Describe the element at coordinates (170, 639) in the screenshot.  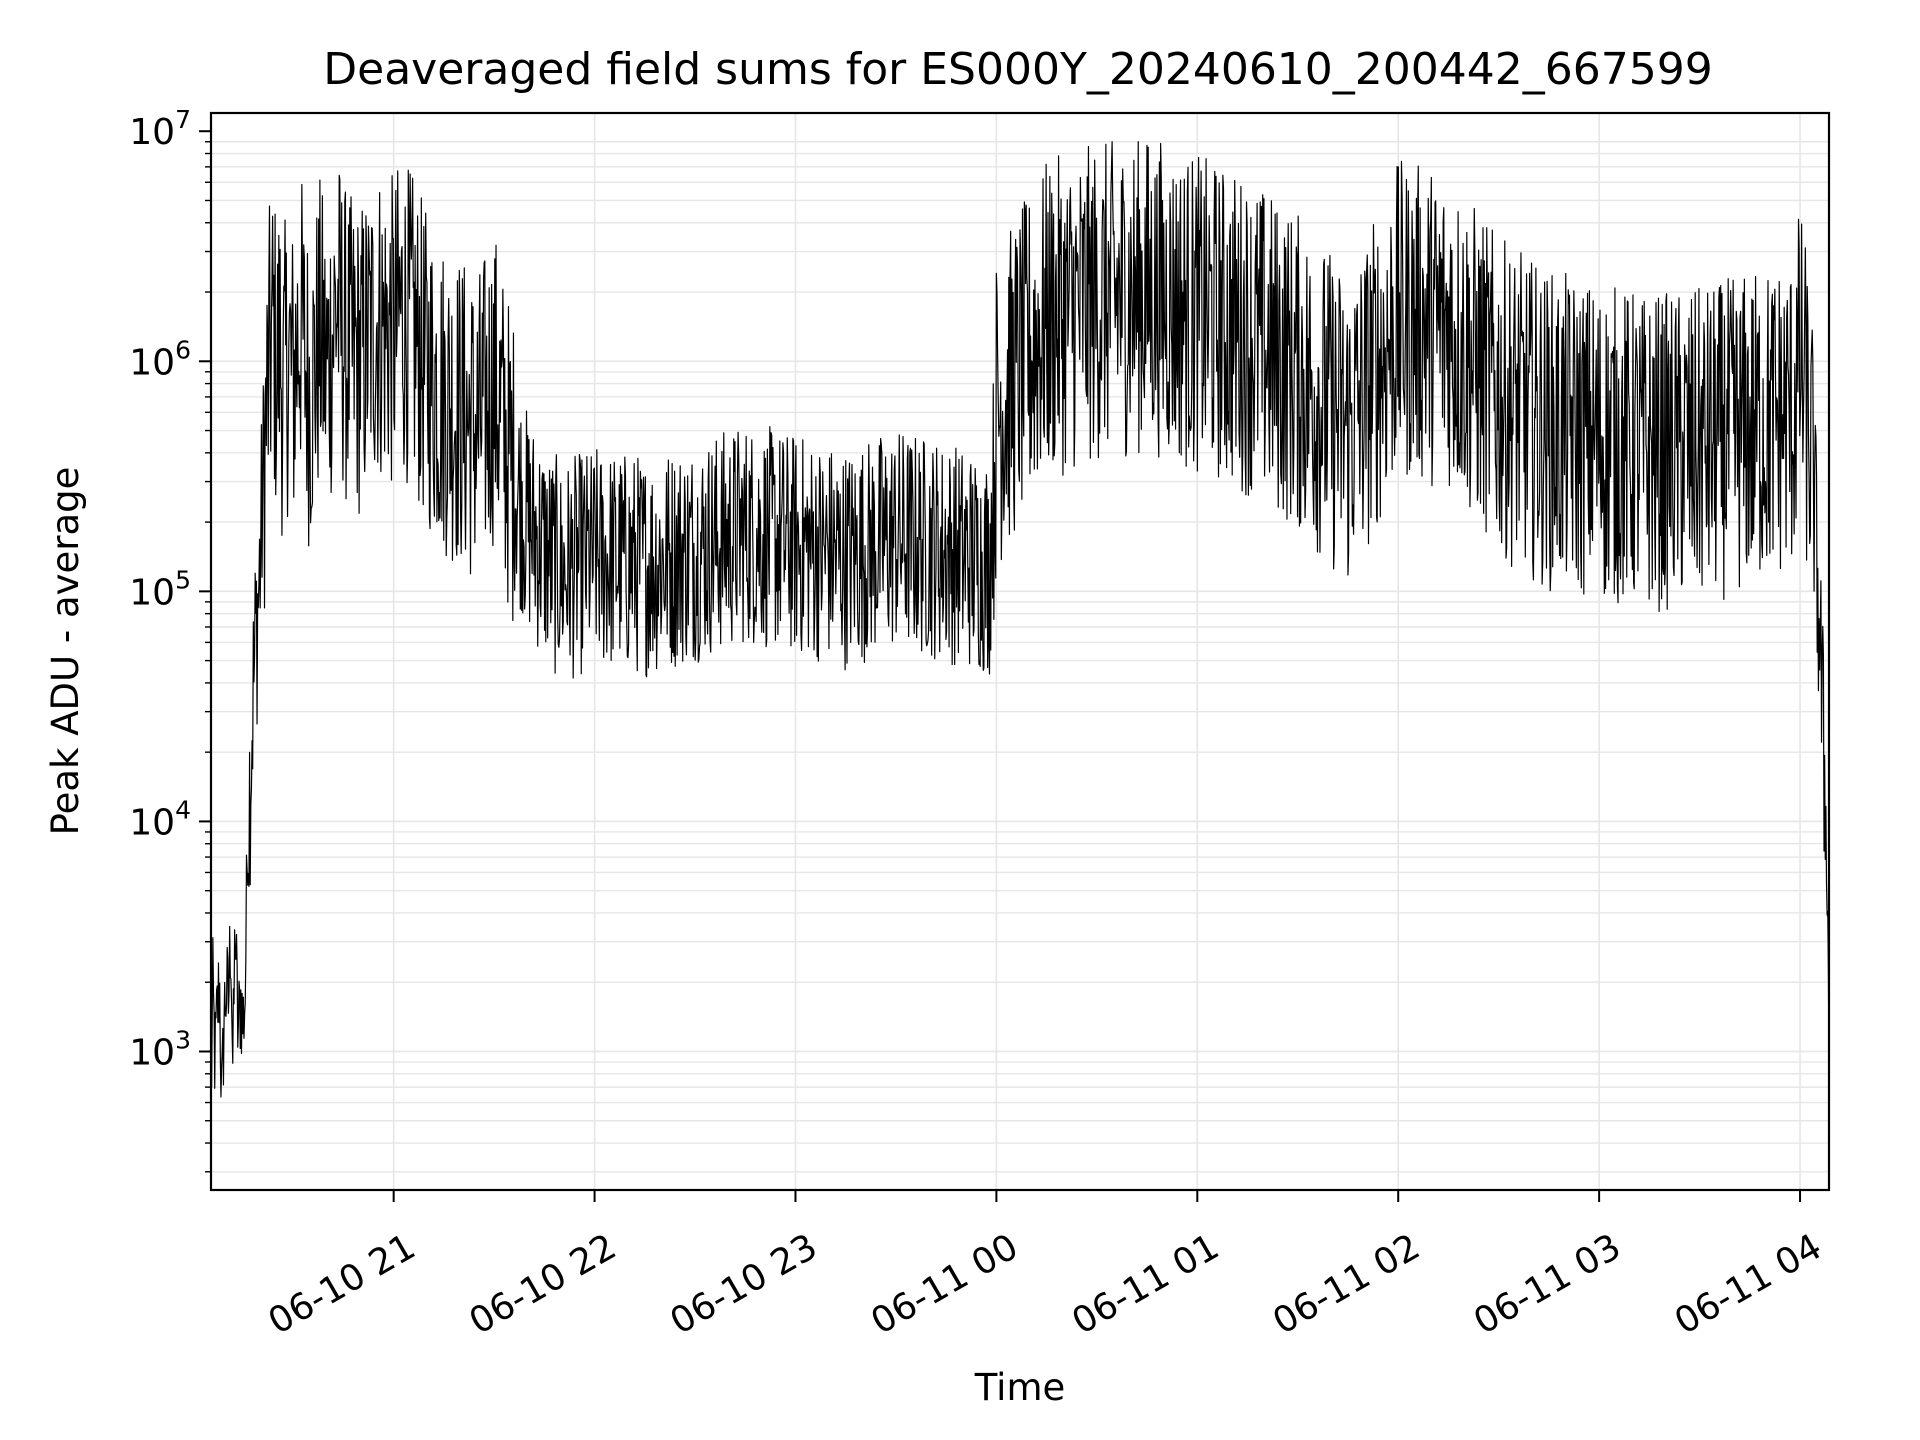
I see `y-axis: 10³ 10⁴ 10⁵ 10⁶ 10⁷` at that location.